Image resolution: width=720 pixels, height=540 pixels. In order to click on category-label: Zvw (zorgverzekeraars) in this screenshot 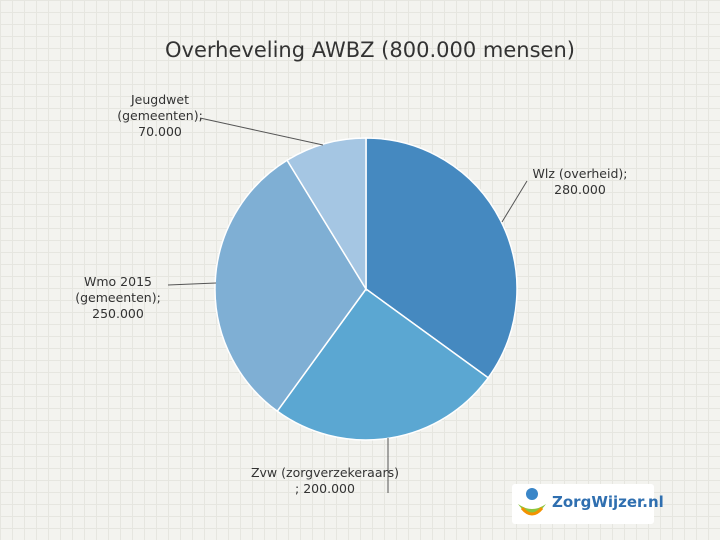, I will do `click(325, 472)`.